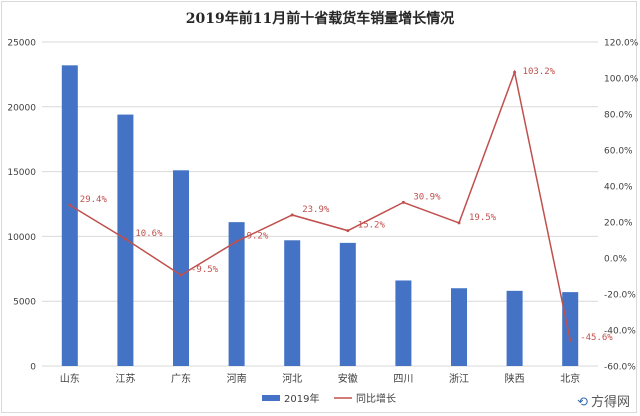  What do you see at coordinates (21, 108) in the screenshot?
I see `y-left-tick-label: 20000` at bounding box center [21, 108].